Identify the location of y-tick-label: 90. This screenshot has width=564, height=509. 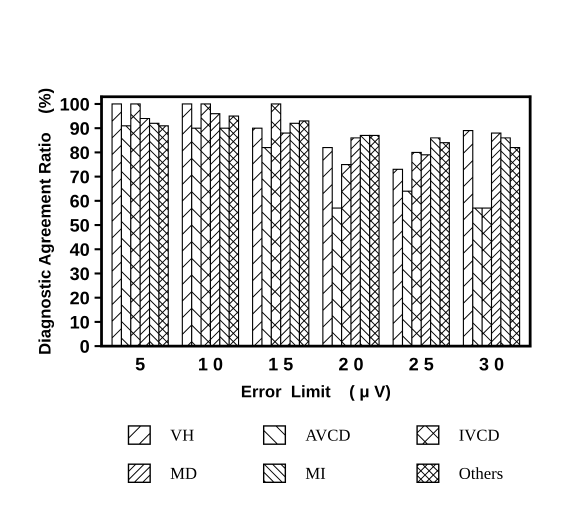
(79, 128).